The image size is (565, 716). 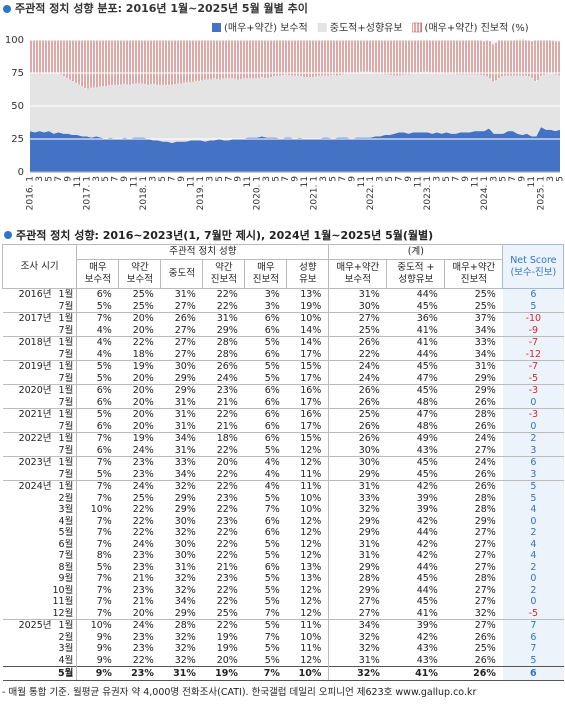 I want to click on table-row: 6월 7% 24% 30% 22% 5% 12% 31% 42% 27% 4, so click(x=283, y=544).